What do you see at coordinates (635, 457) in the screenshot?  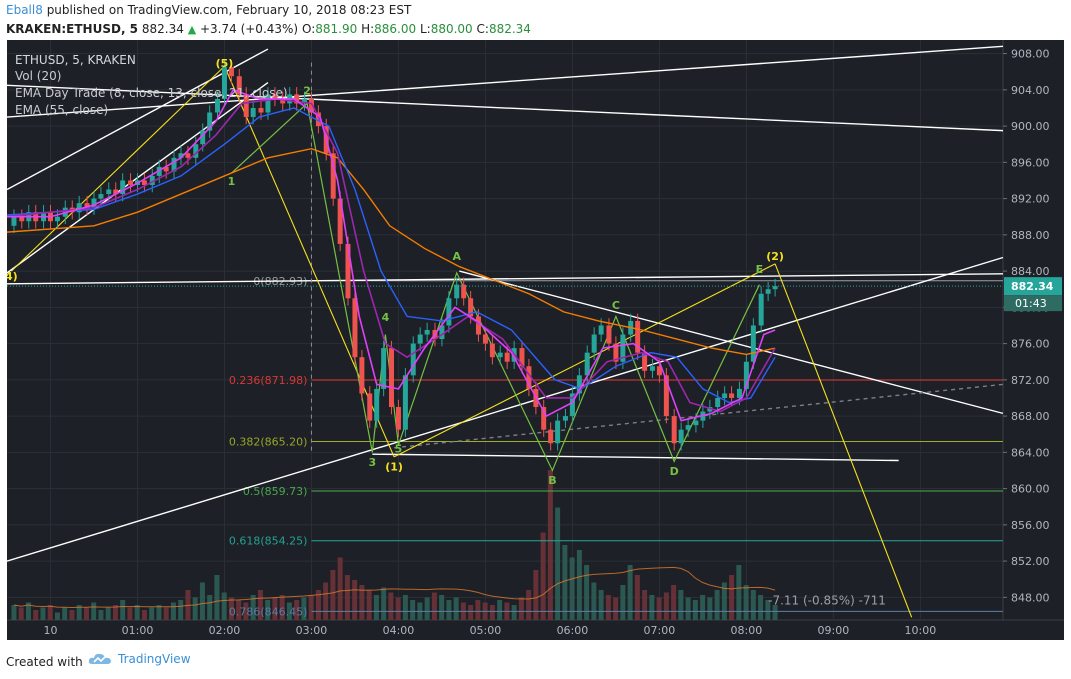 I see `horizontal-support-line` at bounding box center [635, 457].